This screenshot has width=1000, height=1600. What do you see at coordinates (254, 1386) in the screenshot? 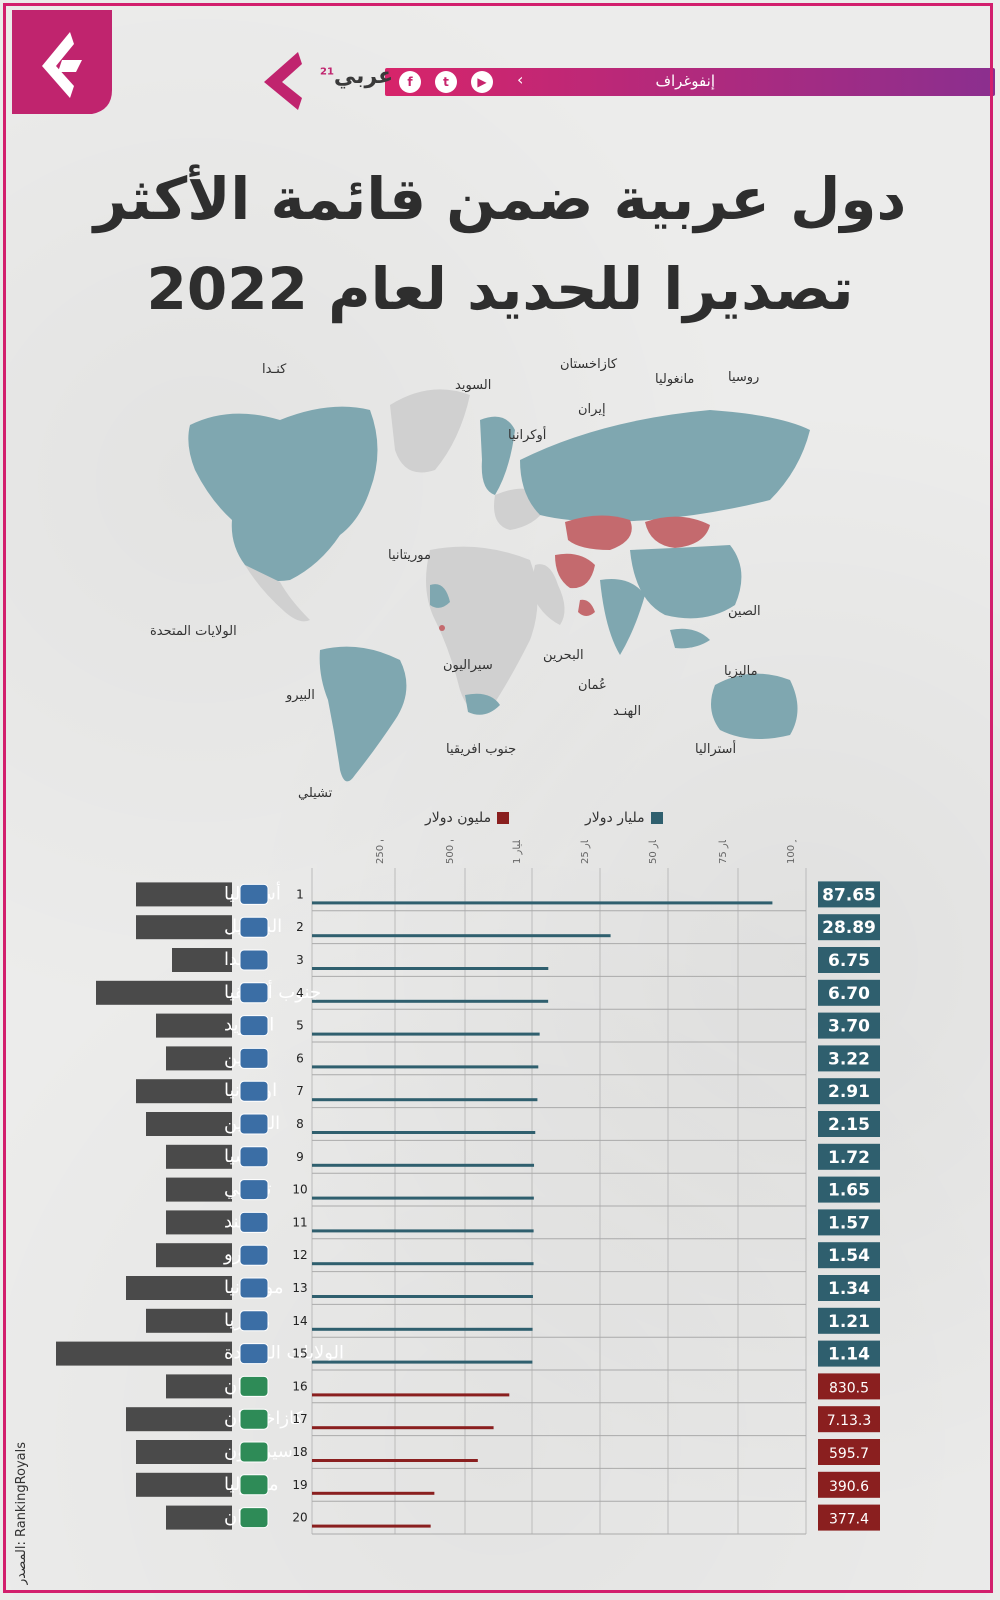
I see `flag-oman-icon` at bounding box center [254, 1386].